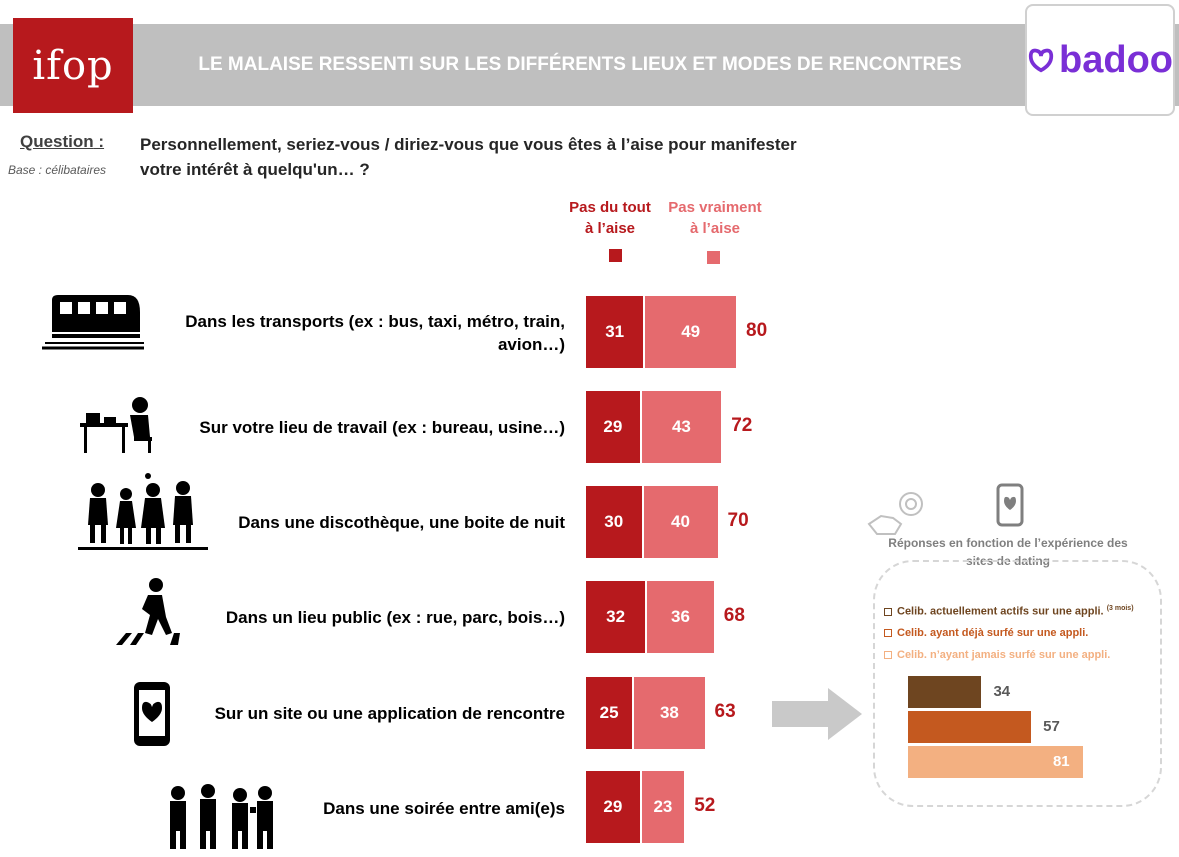 This screenshot has width=1179, height=857. What do you see at coordinates (1051, 726) in the screenshot?
I see `sub-value-surfed: 57` at bounding box center [1051, 726].